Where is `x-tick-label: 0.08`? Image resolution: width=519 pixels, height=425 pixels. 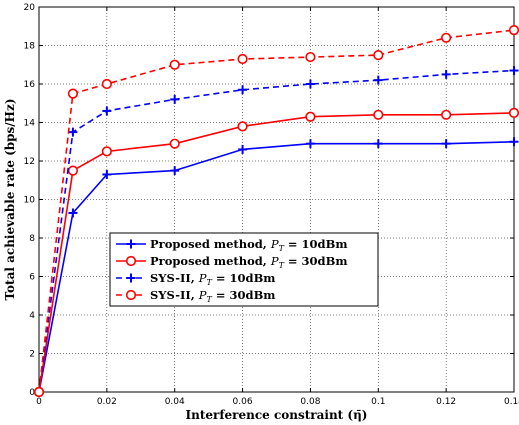 x-tick-label: 0.08 is located at coordinates (310, 402).